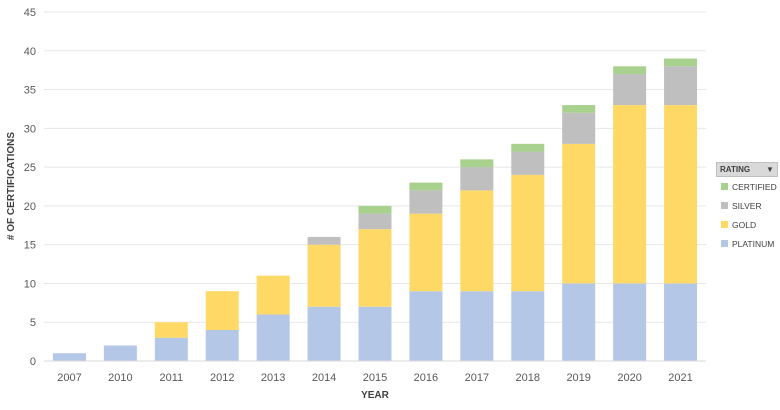 The width and height of the screenshot is (780, 410). What do you see at coordinates (273, 295) in the screenshot?
I see `bar-segment-gold-2013` at bounding box center [273, 295].